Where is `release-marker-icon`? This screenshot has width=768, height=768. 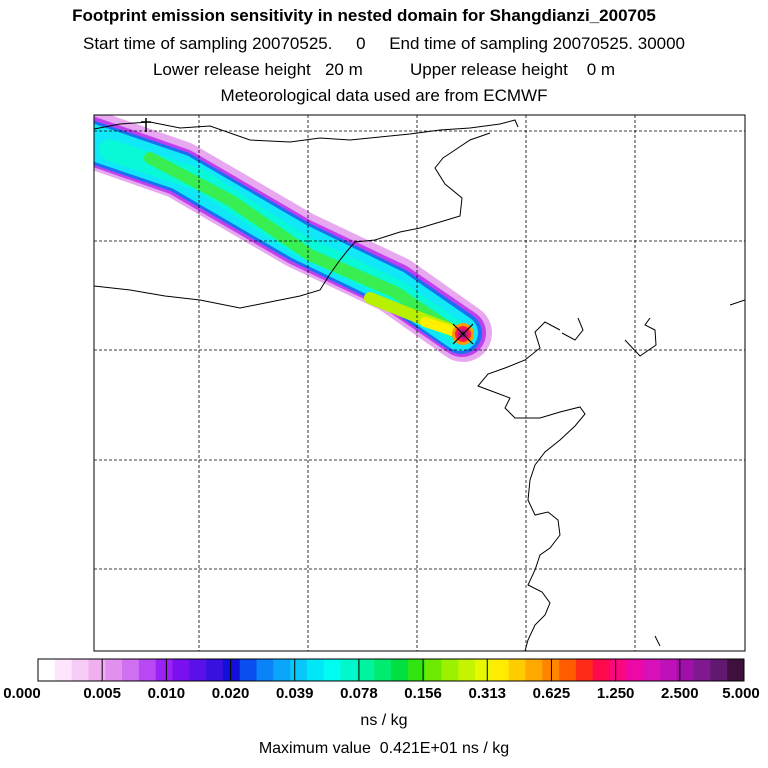 release-marker-icon is located at coordinates (146, 125).